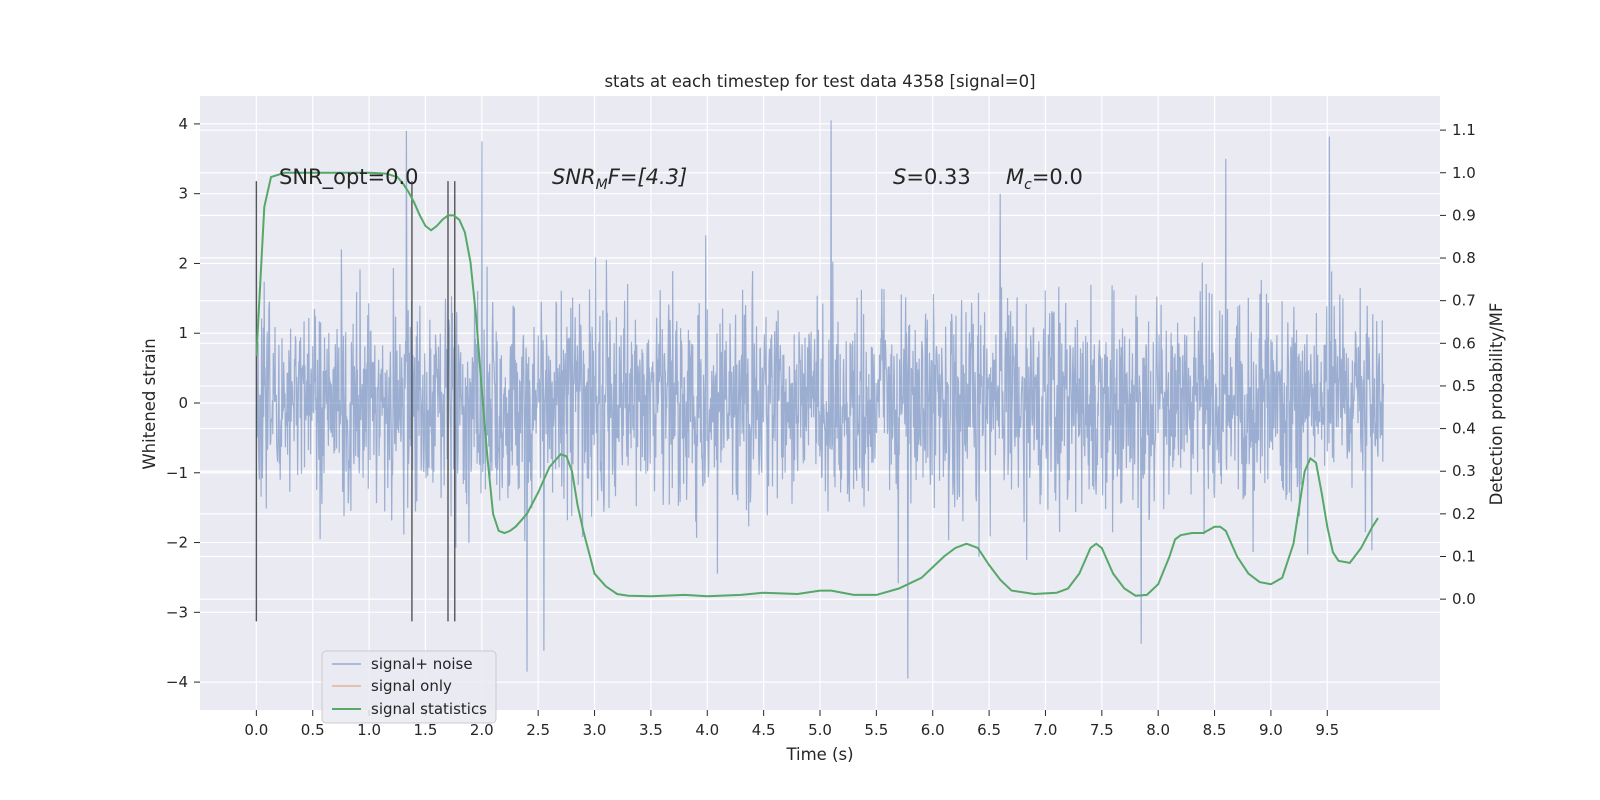 The width and height of the screenshot is (1600, 800). What do you see at coordinates (899, 177) in the screenshot?
I see `annotation-s-name: S` at bounding box center [899, 177].